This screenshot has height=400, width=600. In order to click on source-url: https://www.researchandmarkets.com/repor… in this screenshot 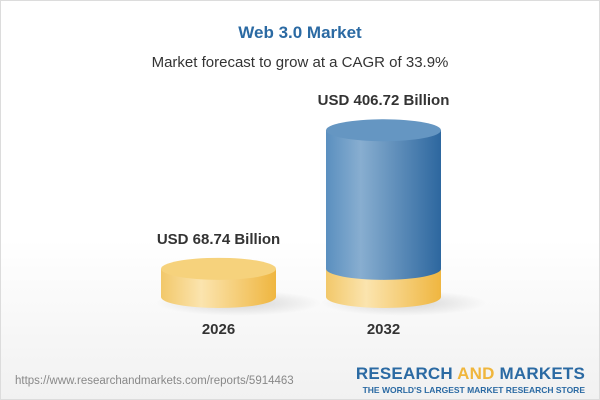, I will do `click(154, 381)`.